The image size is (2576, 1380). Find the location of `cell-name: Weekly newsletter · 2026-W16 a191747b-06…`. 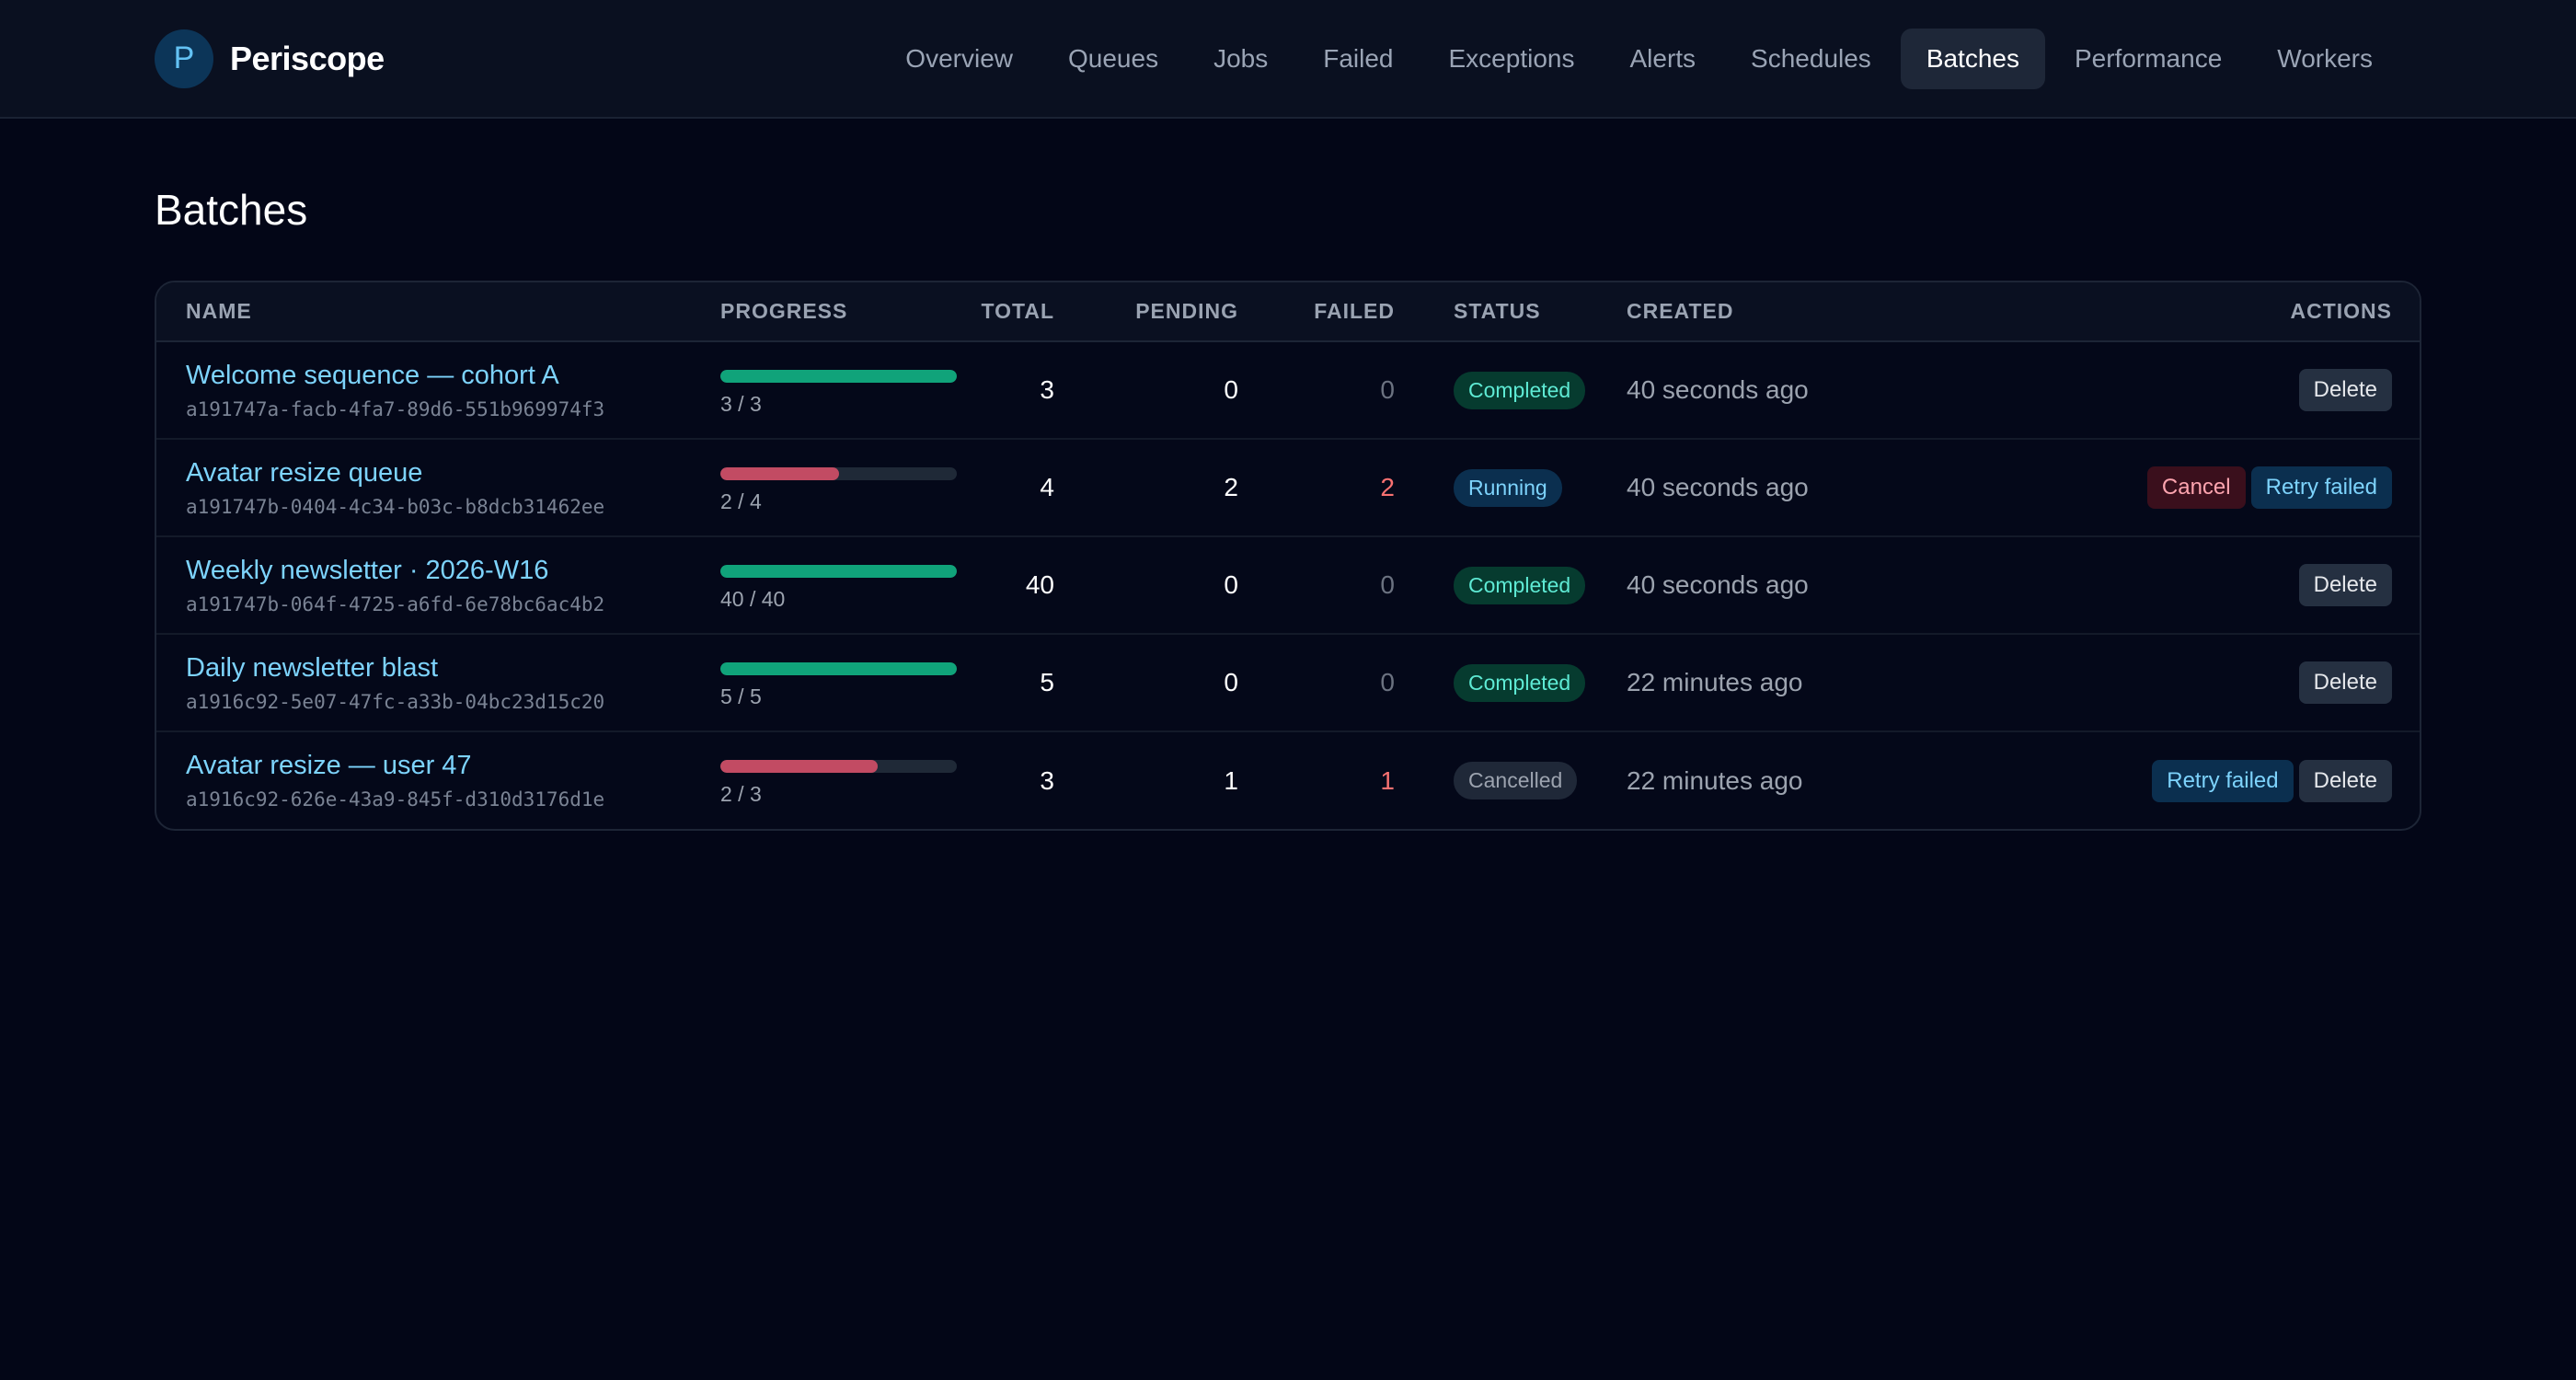

cell-name: Weekly newsletter · 2026-W16 a191747b-06… is located at coordinates (438, 585).